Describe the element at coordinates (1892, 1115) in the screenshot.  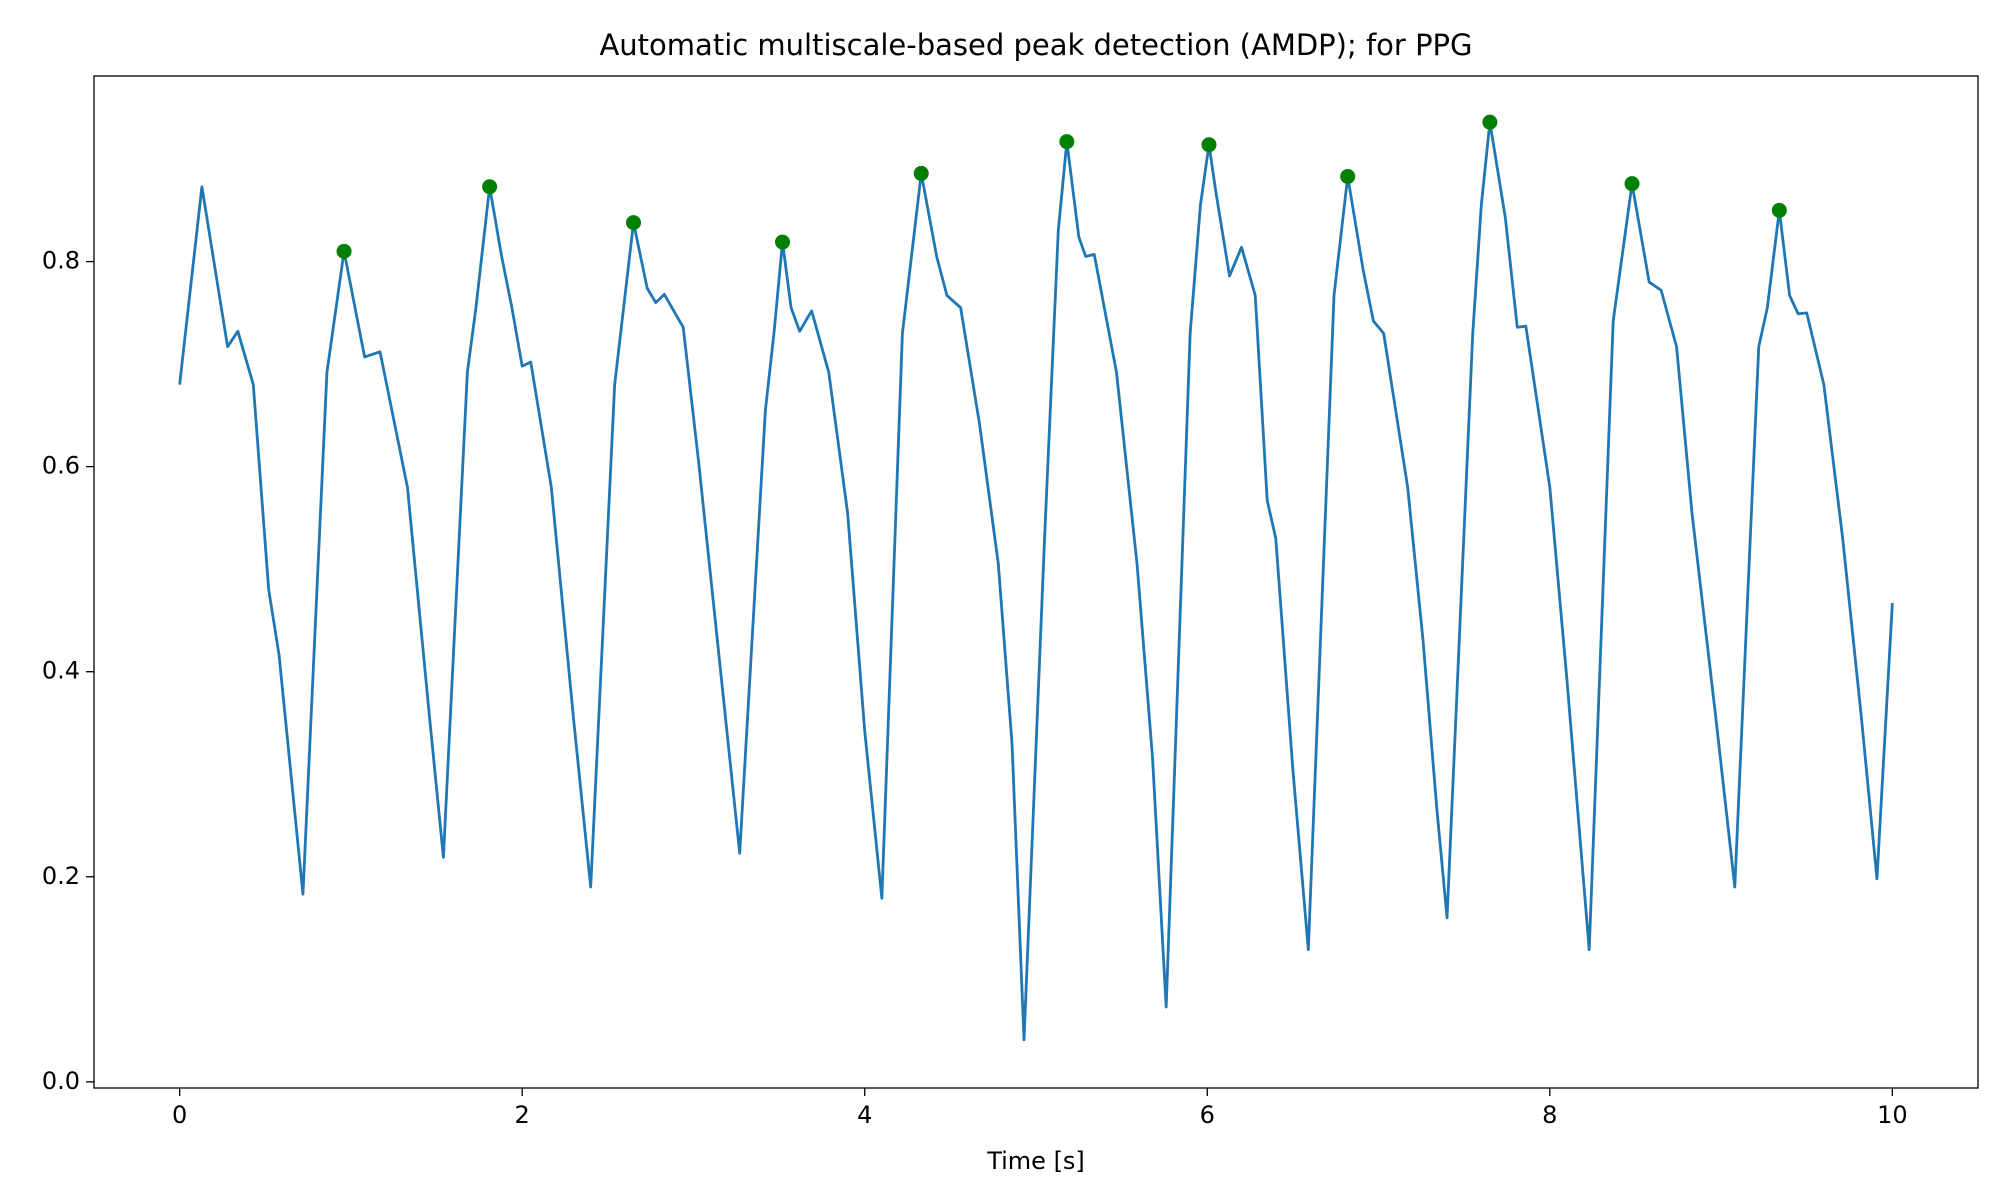
I see `x-tick-label: 10` at that location.